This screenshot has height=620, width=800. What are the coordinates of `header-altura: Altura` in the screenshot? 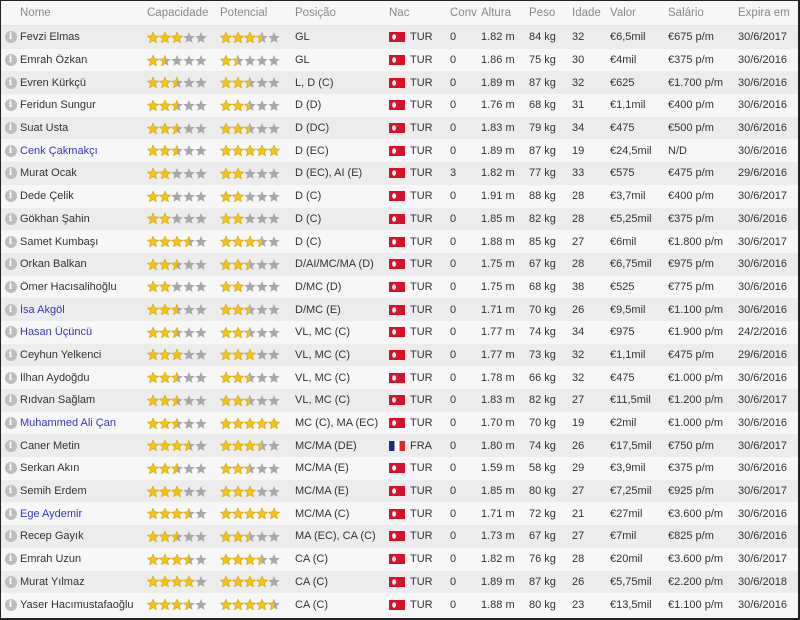 It's located at (496, 13).